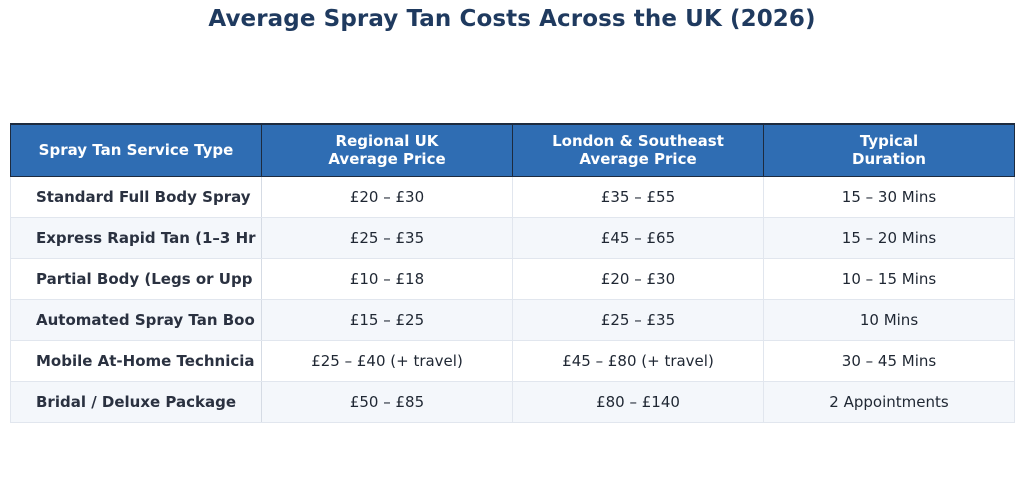 Image resolution: width=1024 pixels, height=501 pixels. What do you see at coordinates (638, 150) in the screenshot?
I see `header-london-price: London & Southeast Average Price` at bounding box center [638, 150].